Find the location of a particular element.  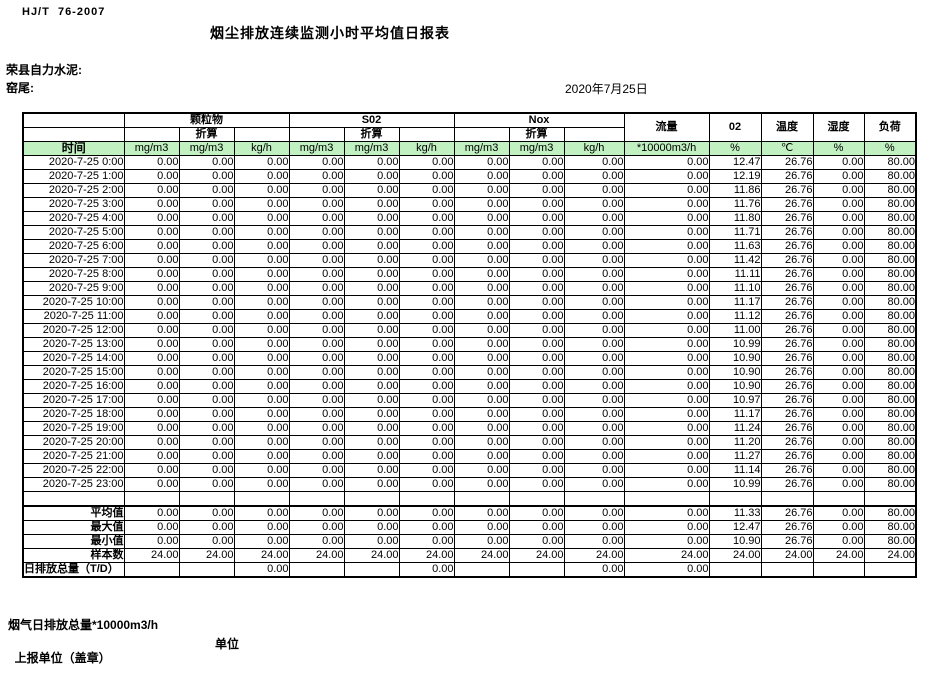

summary-value-cell: 80.00 is located at coordinates (890, 512).